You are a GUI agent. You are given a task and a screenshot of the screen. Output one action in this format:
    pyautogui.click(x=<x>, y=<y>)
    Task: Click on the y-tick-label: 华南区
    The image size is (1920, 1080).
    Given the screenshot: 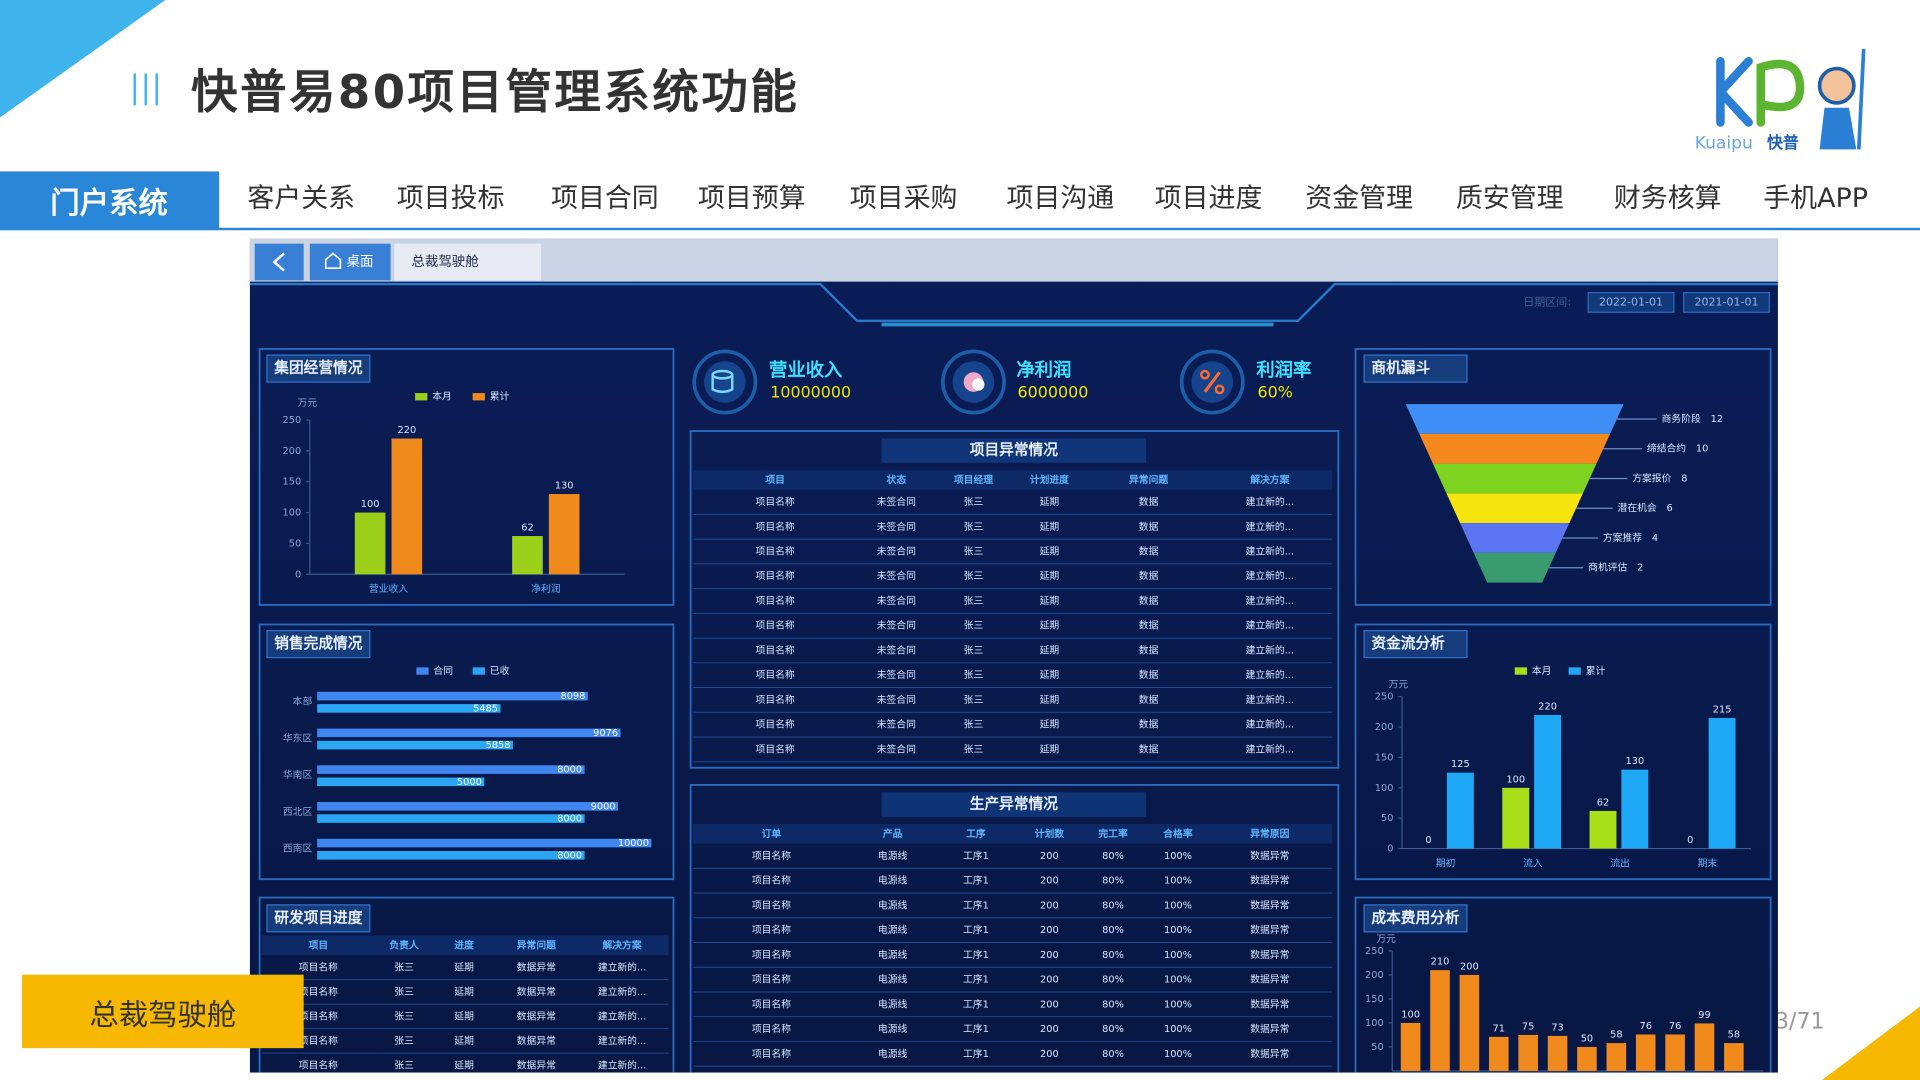 What is the action you would take?
    pyautogui.click(x=298, y=774)
    